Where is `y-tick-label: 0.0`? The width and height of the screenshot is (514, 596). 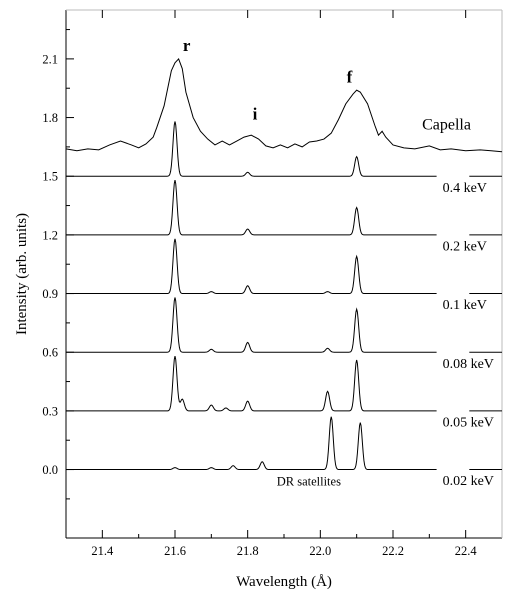 y-tick-label: 0.0 is located at coordinates (50, 470).